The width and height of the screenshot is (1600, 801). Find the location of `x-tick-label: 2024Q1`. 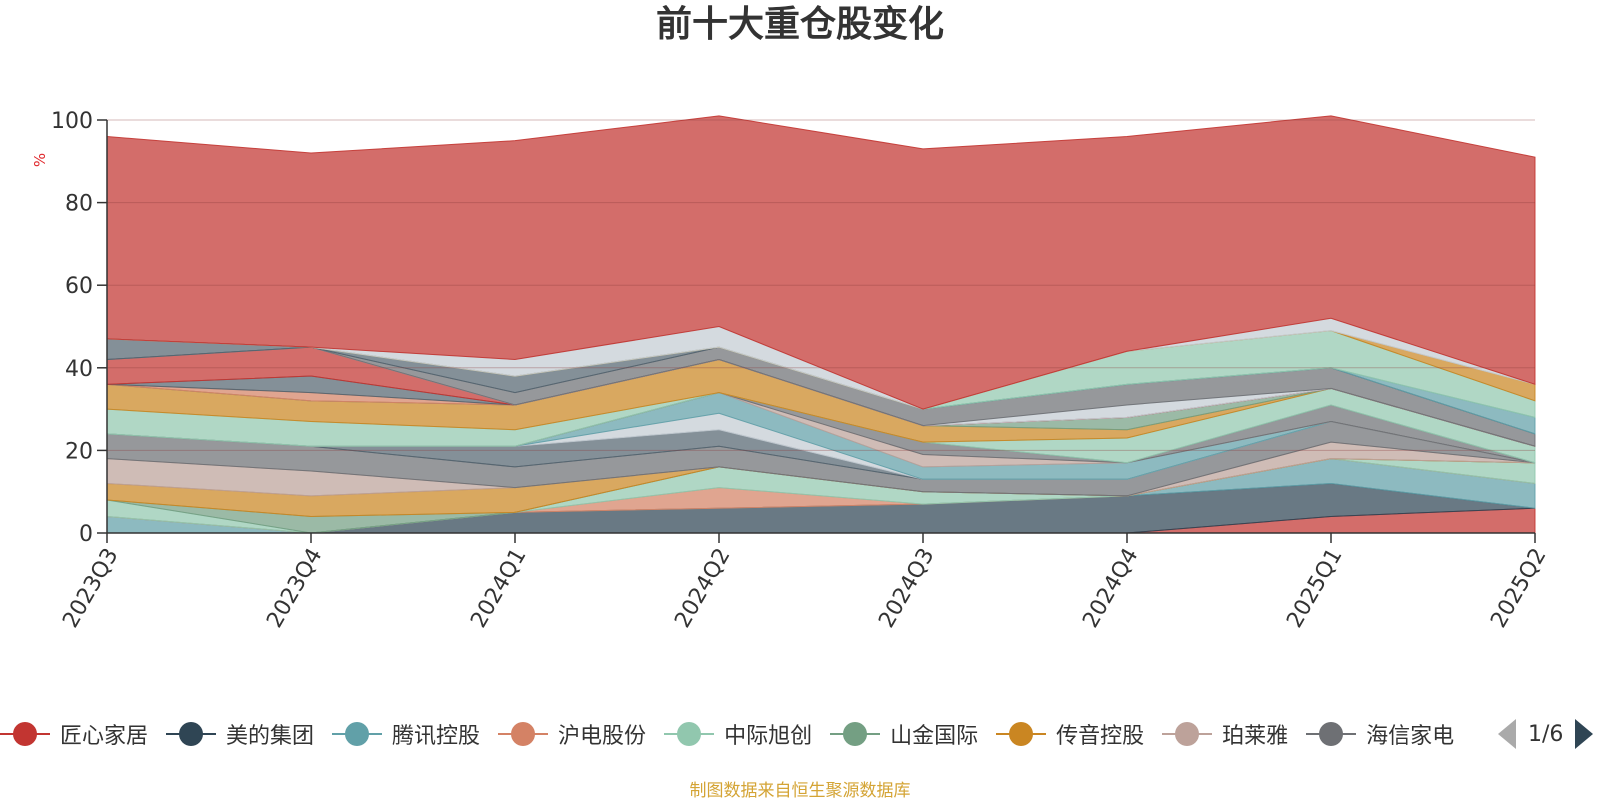

x-tick-label: 2024Q1 is located at coordinates (498, 588).